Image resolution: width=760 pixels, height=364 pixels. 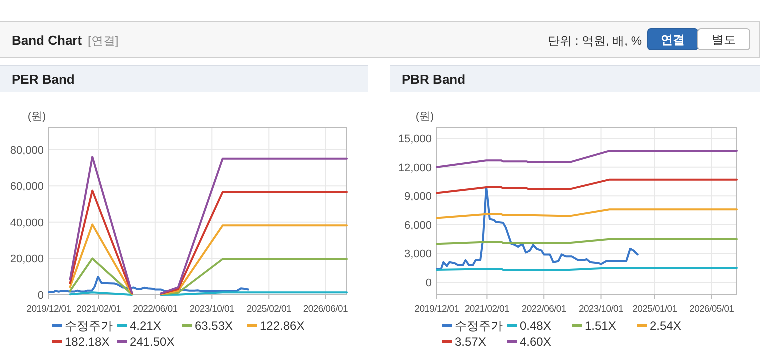 I want to click on chart-title: PER Band, so click(x=43, y=79).